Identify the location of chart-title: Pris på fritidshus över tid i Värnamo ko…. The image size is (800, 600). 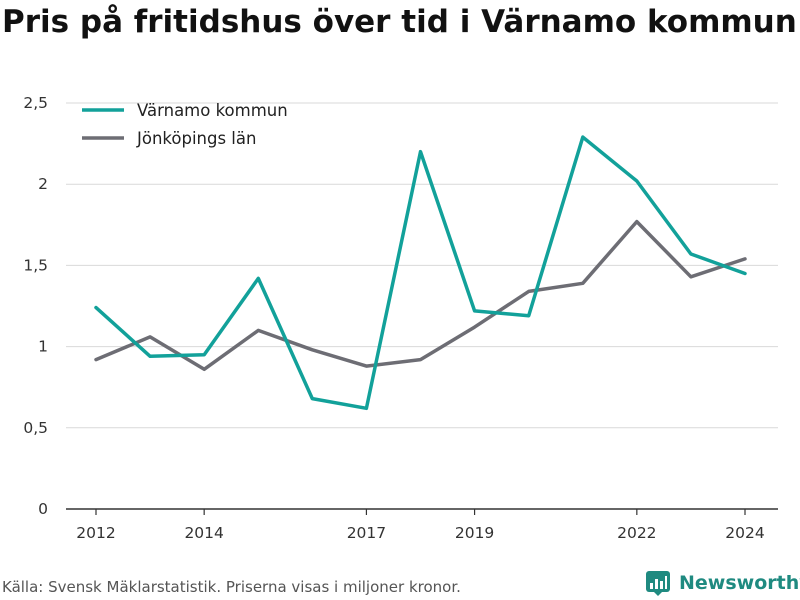
(399, 22).